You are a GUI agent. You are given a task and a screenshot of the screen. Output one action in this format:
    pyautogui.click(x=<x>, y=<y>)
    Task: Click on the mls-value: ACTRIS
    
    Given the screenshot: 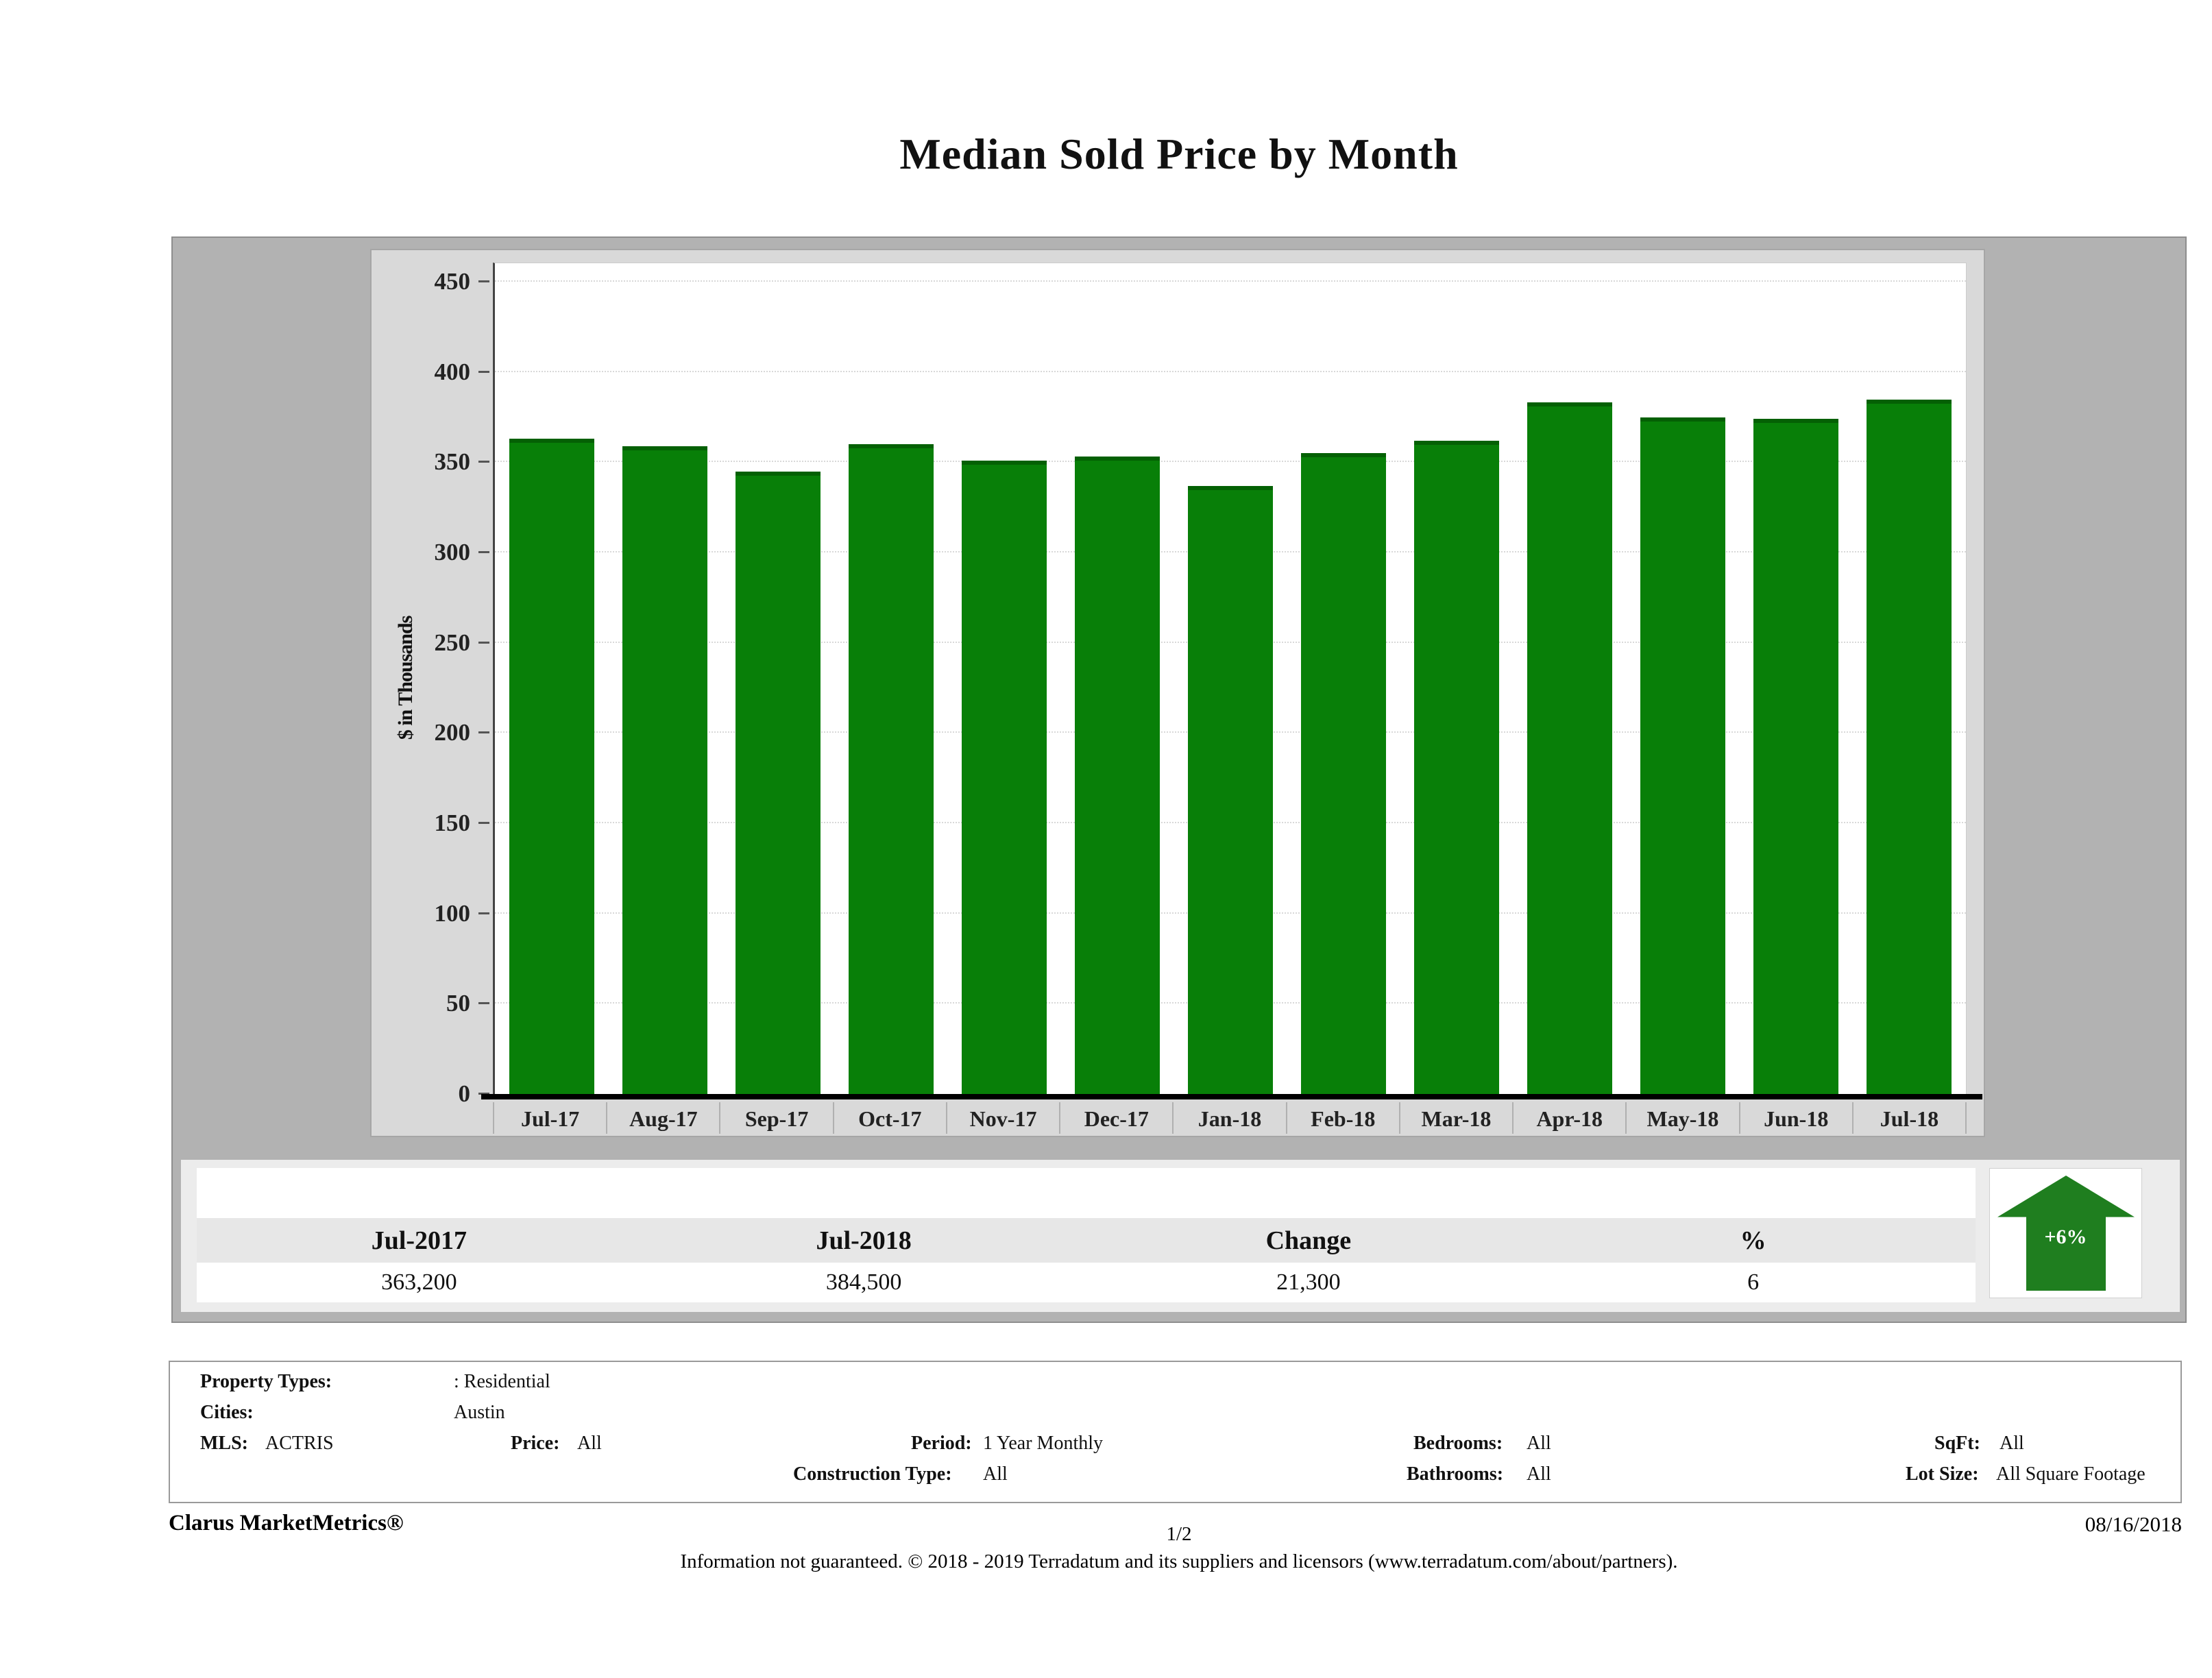 What is the action you would take?
    pyautogui.click(x=299, y=1443)
    